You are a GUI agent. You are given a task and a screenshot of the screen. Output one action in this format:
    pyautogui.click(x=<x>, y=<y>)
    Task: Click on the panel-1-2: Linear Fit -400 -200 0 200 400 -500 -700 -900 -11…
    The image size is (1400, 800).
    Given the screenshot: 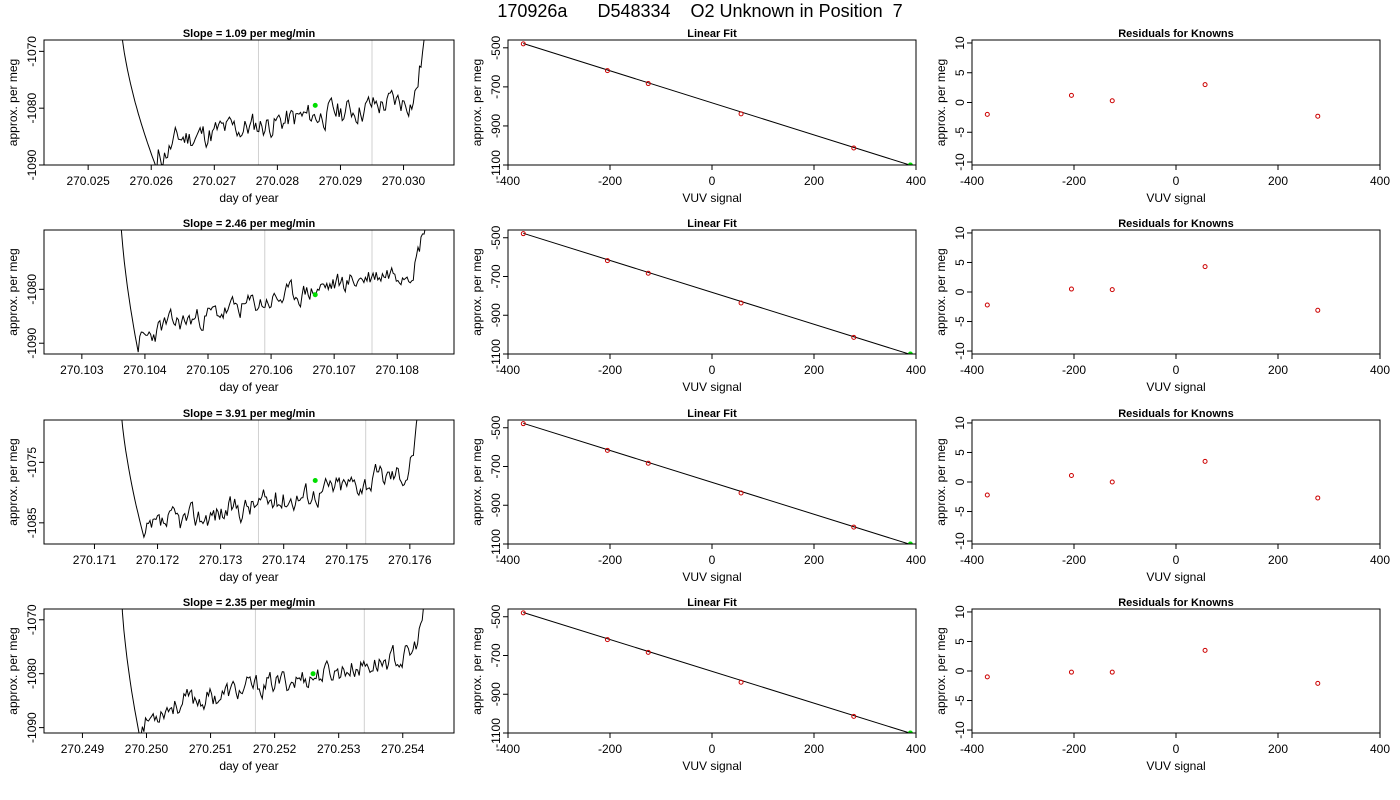 What is the action you would take?
    pyautogui.click(x=698, y=116)
    